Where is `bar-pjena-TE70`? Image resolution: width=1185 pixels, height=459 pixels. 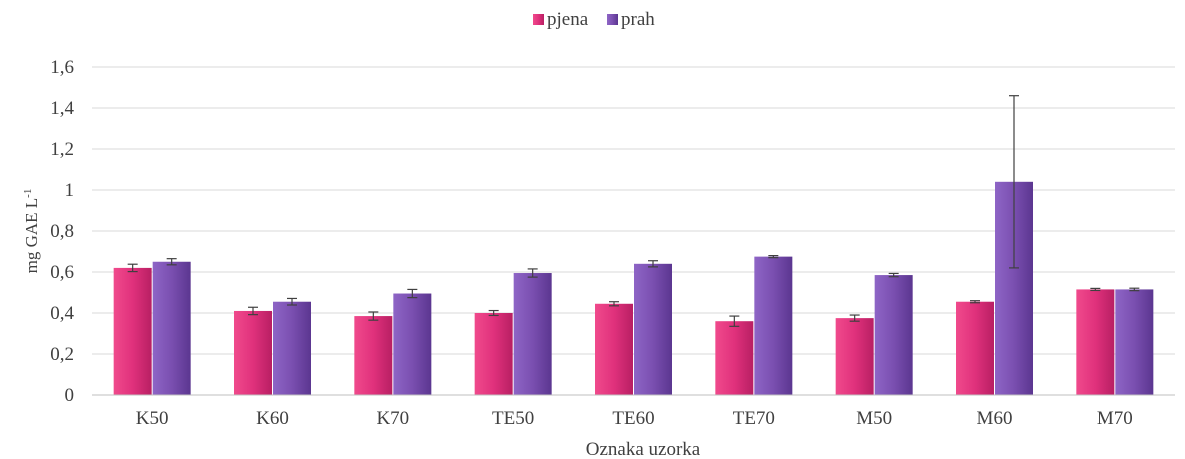 bar-pjena-TE70 is located at coordinates (734, 358).